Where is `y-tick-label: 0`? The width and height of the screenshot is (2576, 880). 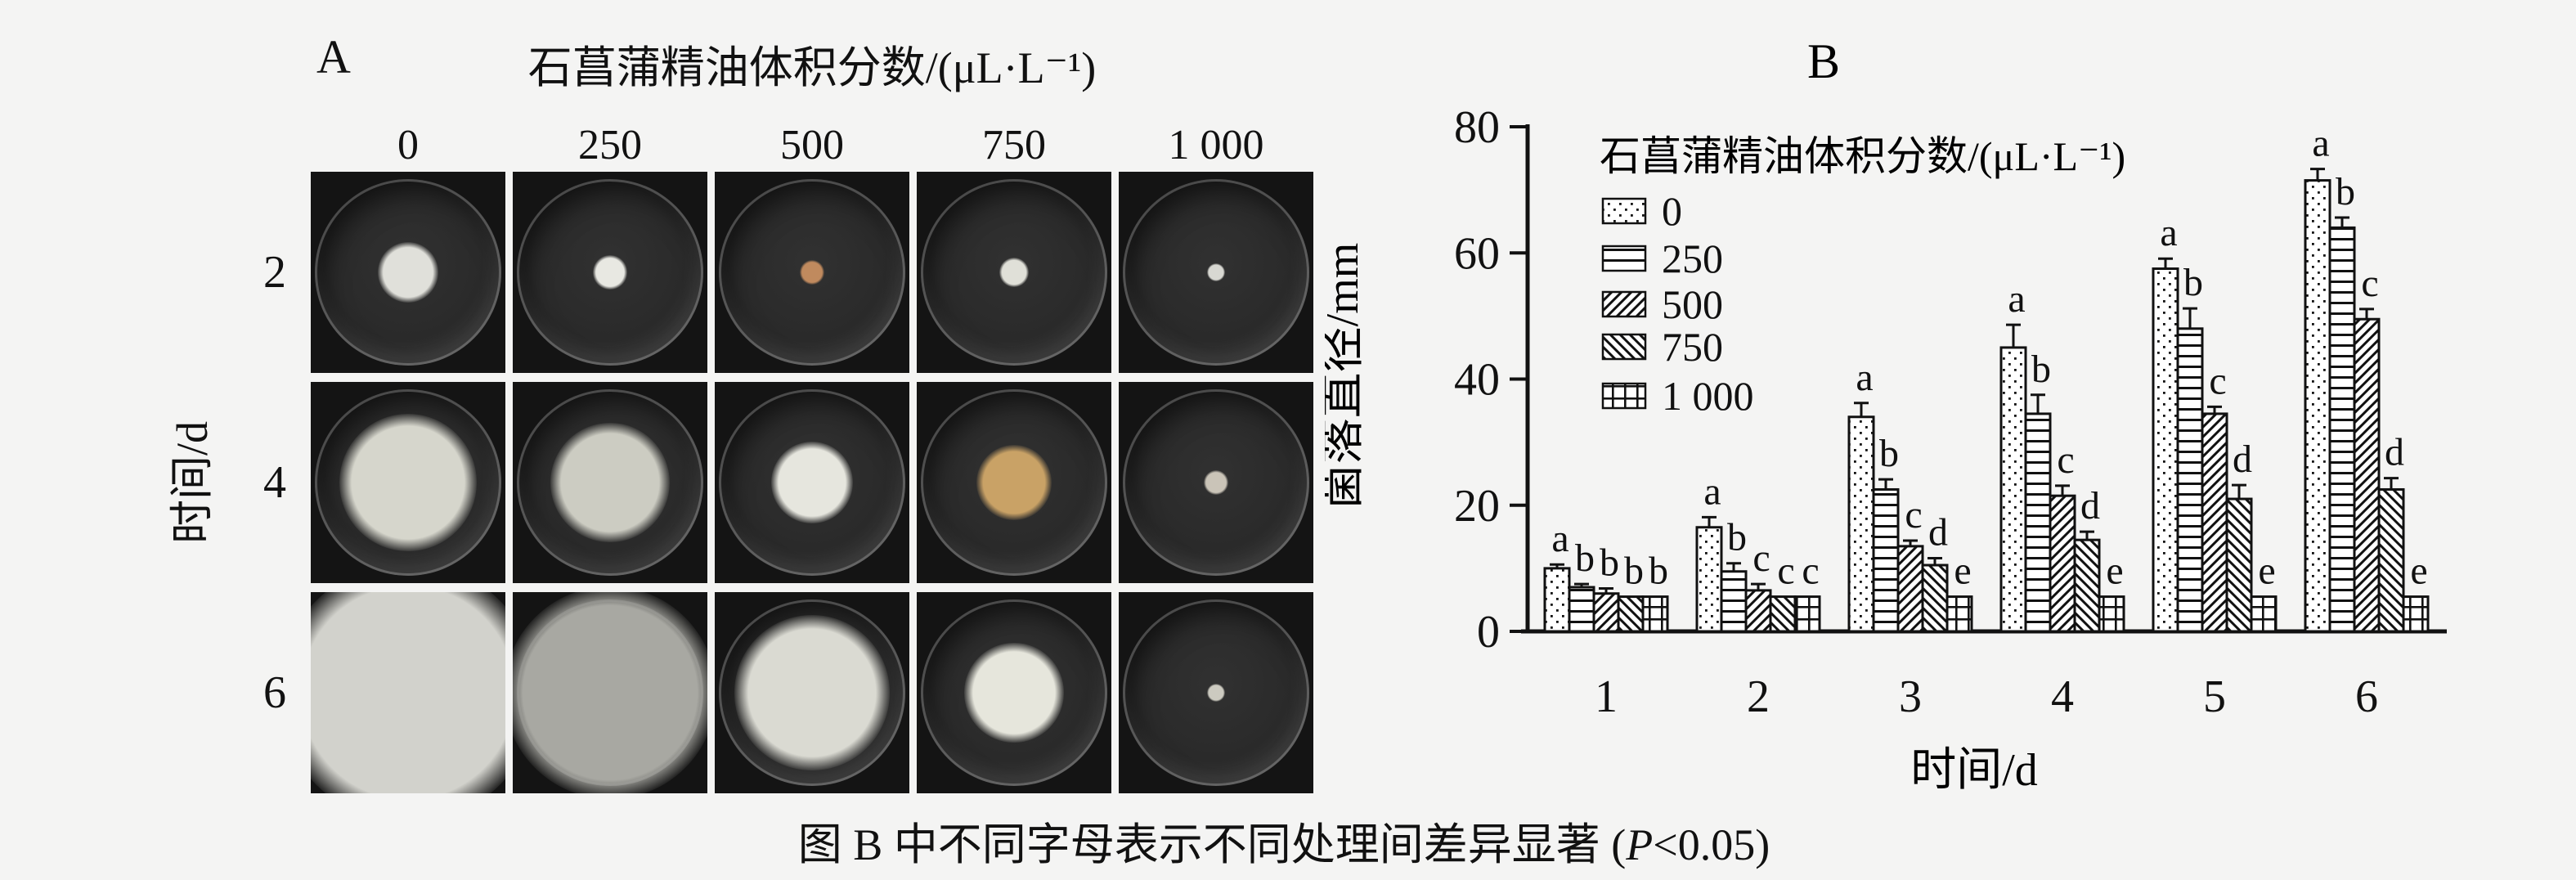
y-tick-label: 0 is located at coordinates (1488, 632).